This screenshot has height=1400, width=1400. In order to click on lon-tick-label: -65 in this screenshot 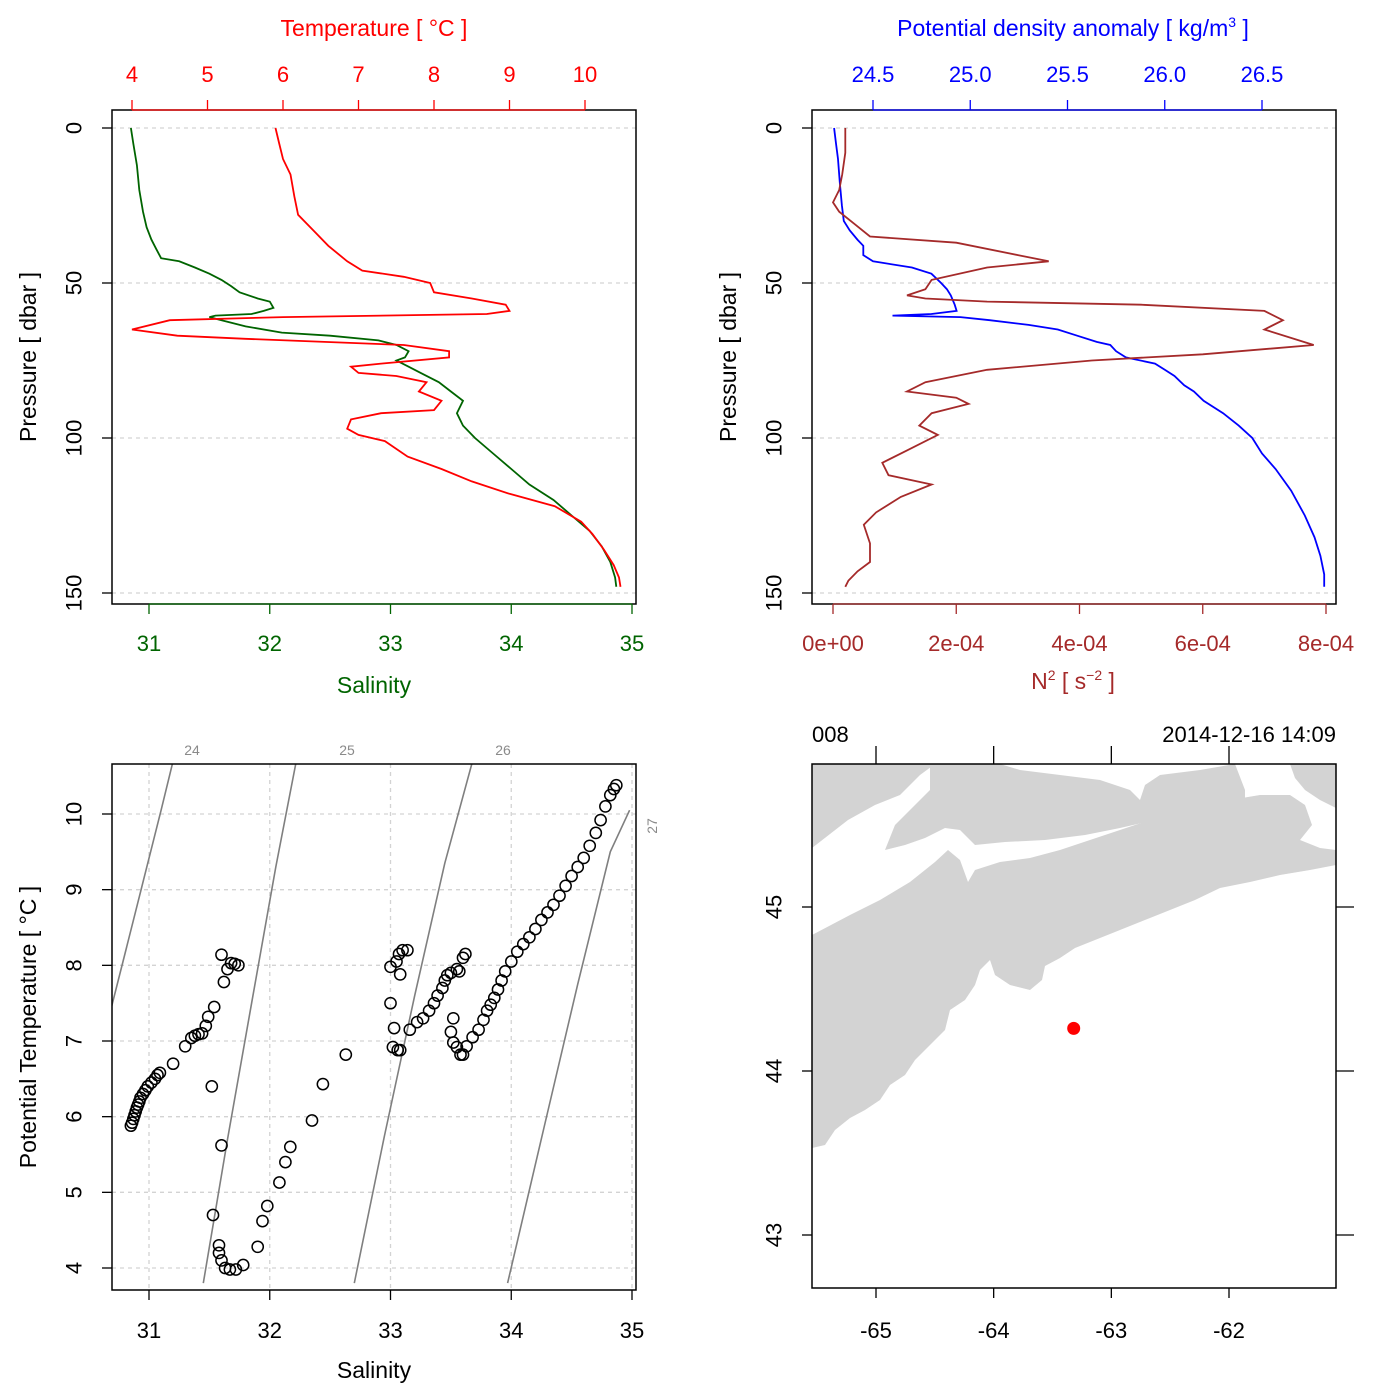, I will do `click(876, 1330)`.